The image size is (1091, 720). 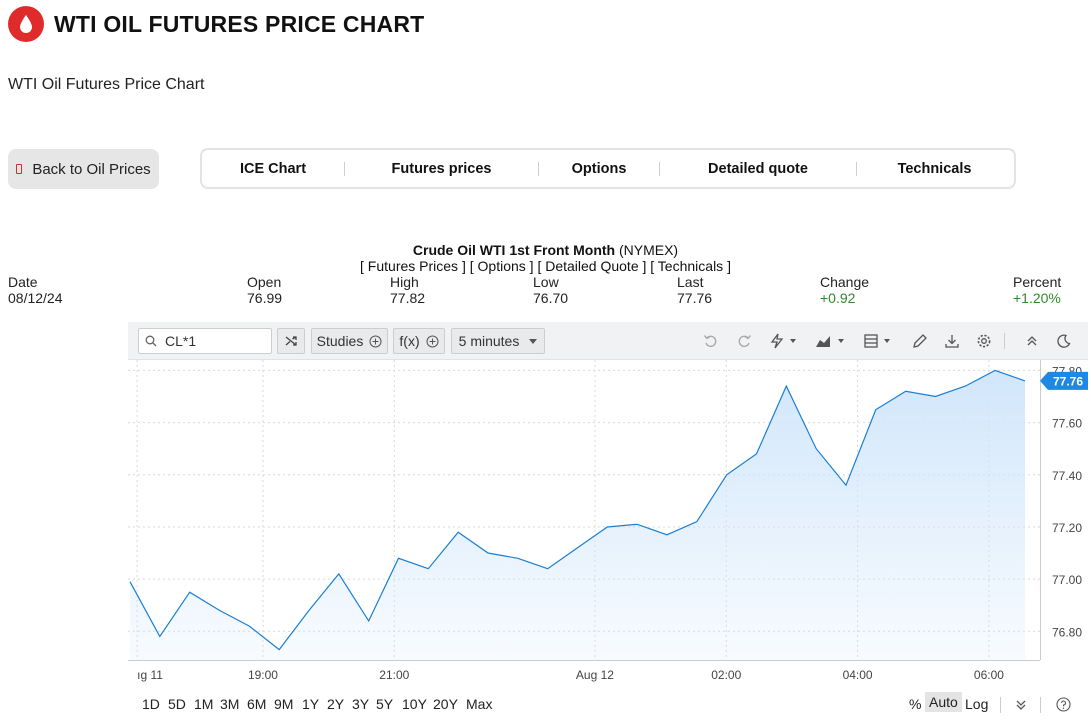 What do you see at coordinates (514, 250) in the screenshot?
I see `contract-name: Crude Oil WTI 1st Front Month` at bounding box center [514, 250].